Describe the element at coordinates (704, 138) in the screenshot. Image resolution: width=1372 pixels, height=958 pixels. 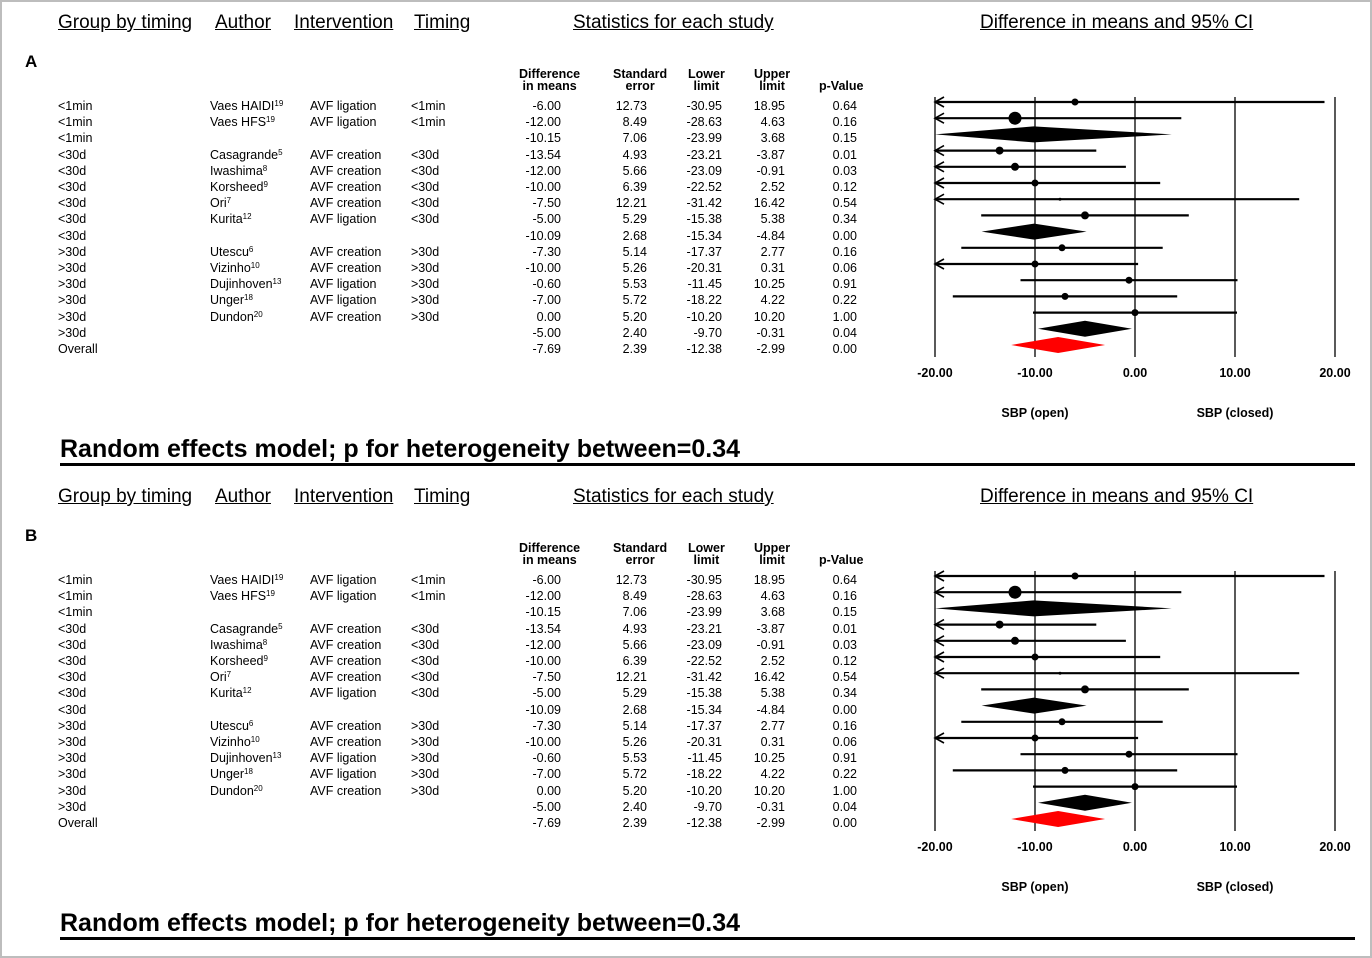
I see `row-lower: -23.99` at that location.